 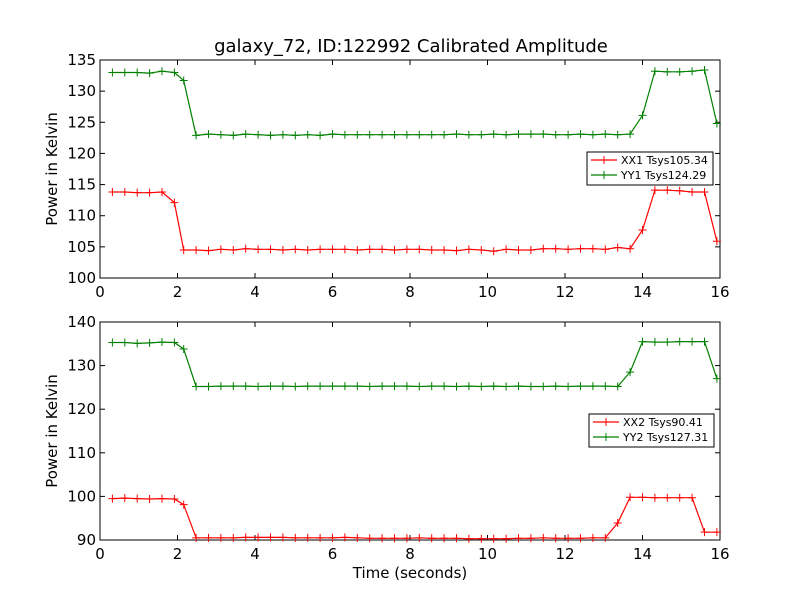 What do you see at coordinates (81, 60) in the screenshot?
I see `y-tick-label: 135` at bounding box center [81, 60].